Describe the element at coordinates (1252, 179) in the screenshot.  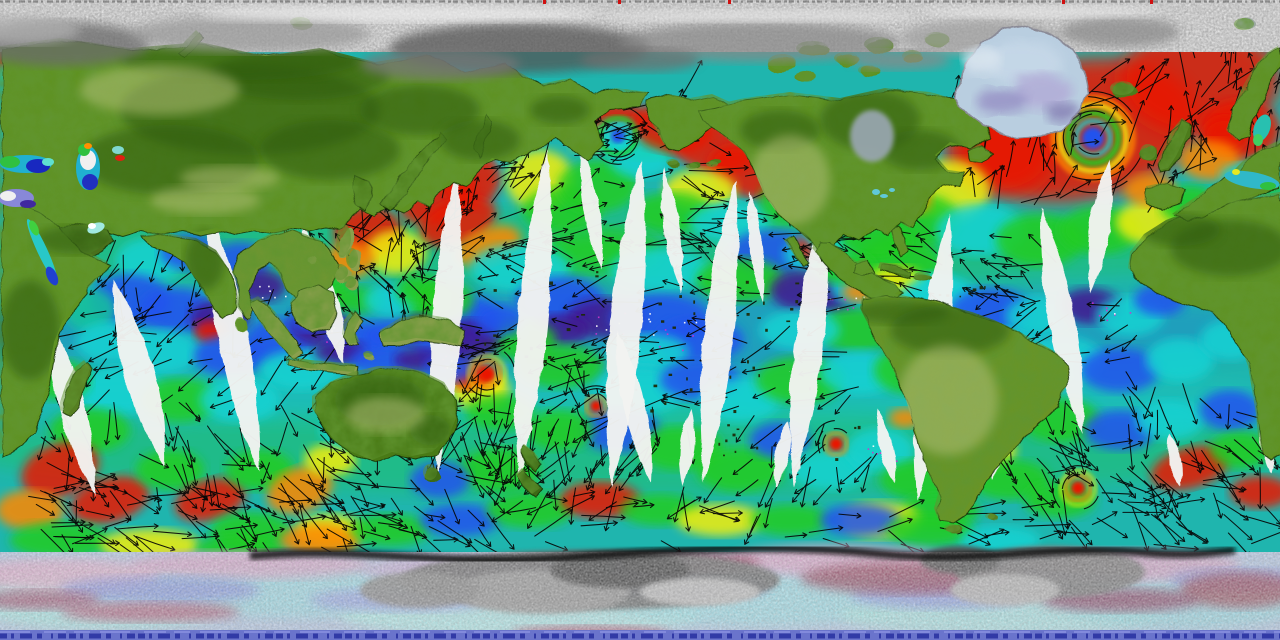
I see `mediterranean-east-group` at that location.